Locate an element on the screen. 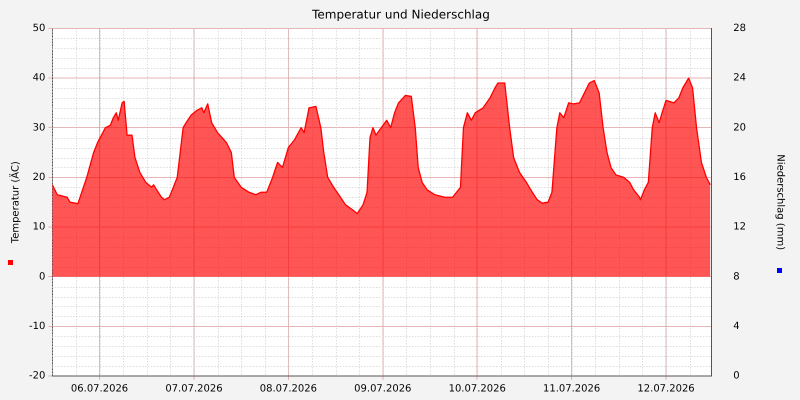 Image resolution: width=800 pixels, height=400 pixels. y-axis-title: Temperatur (ÄC) is located at coordinates (15, 202).